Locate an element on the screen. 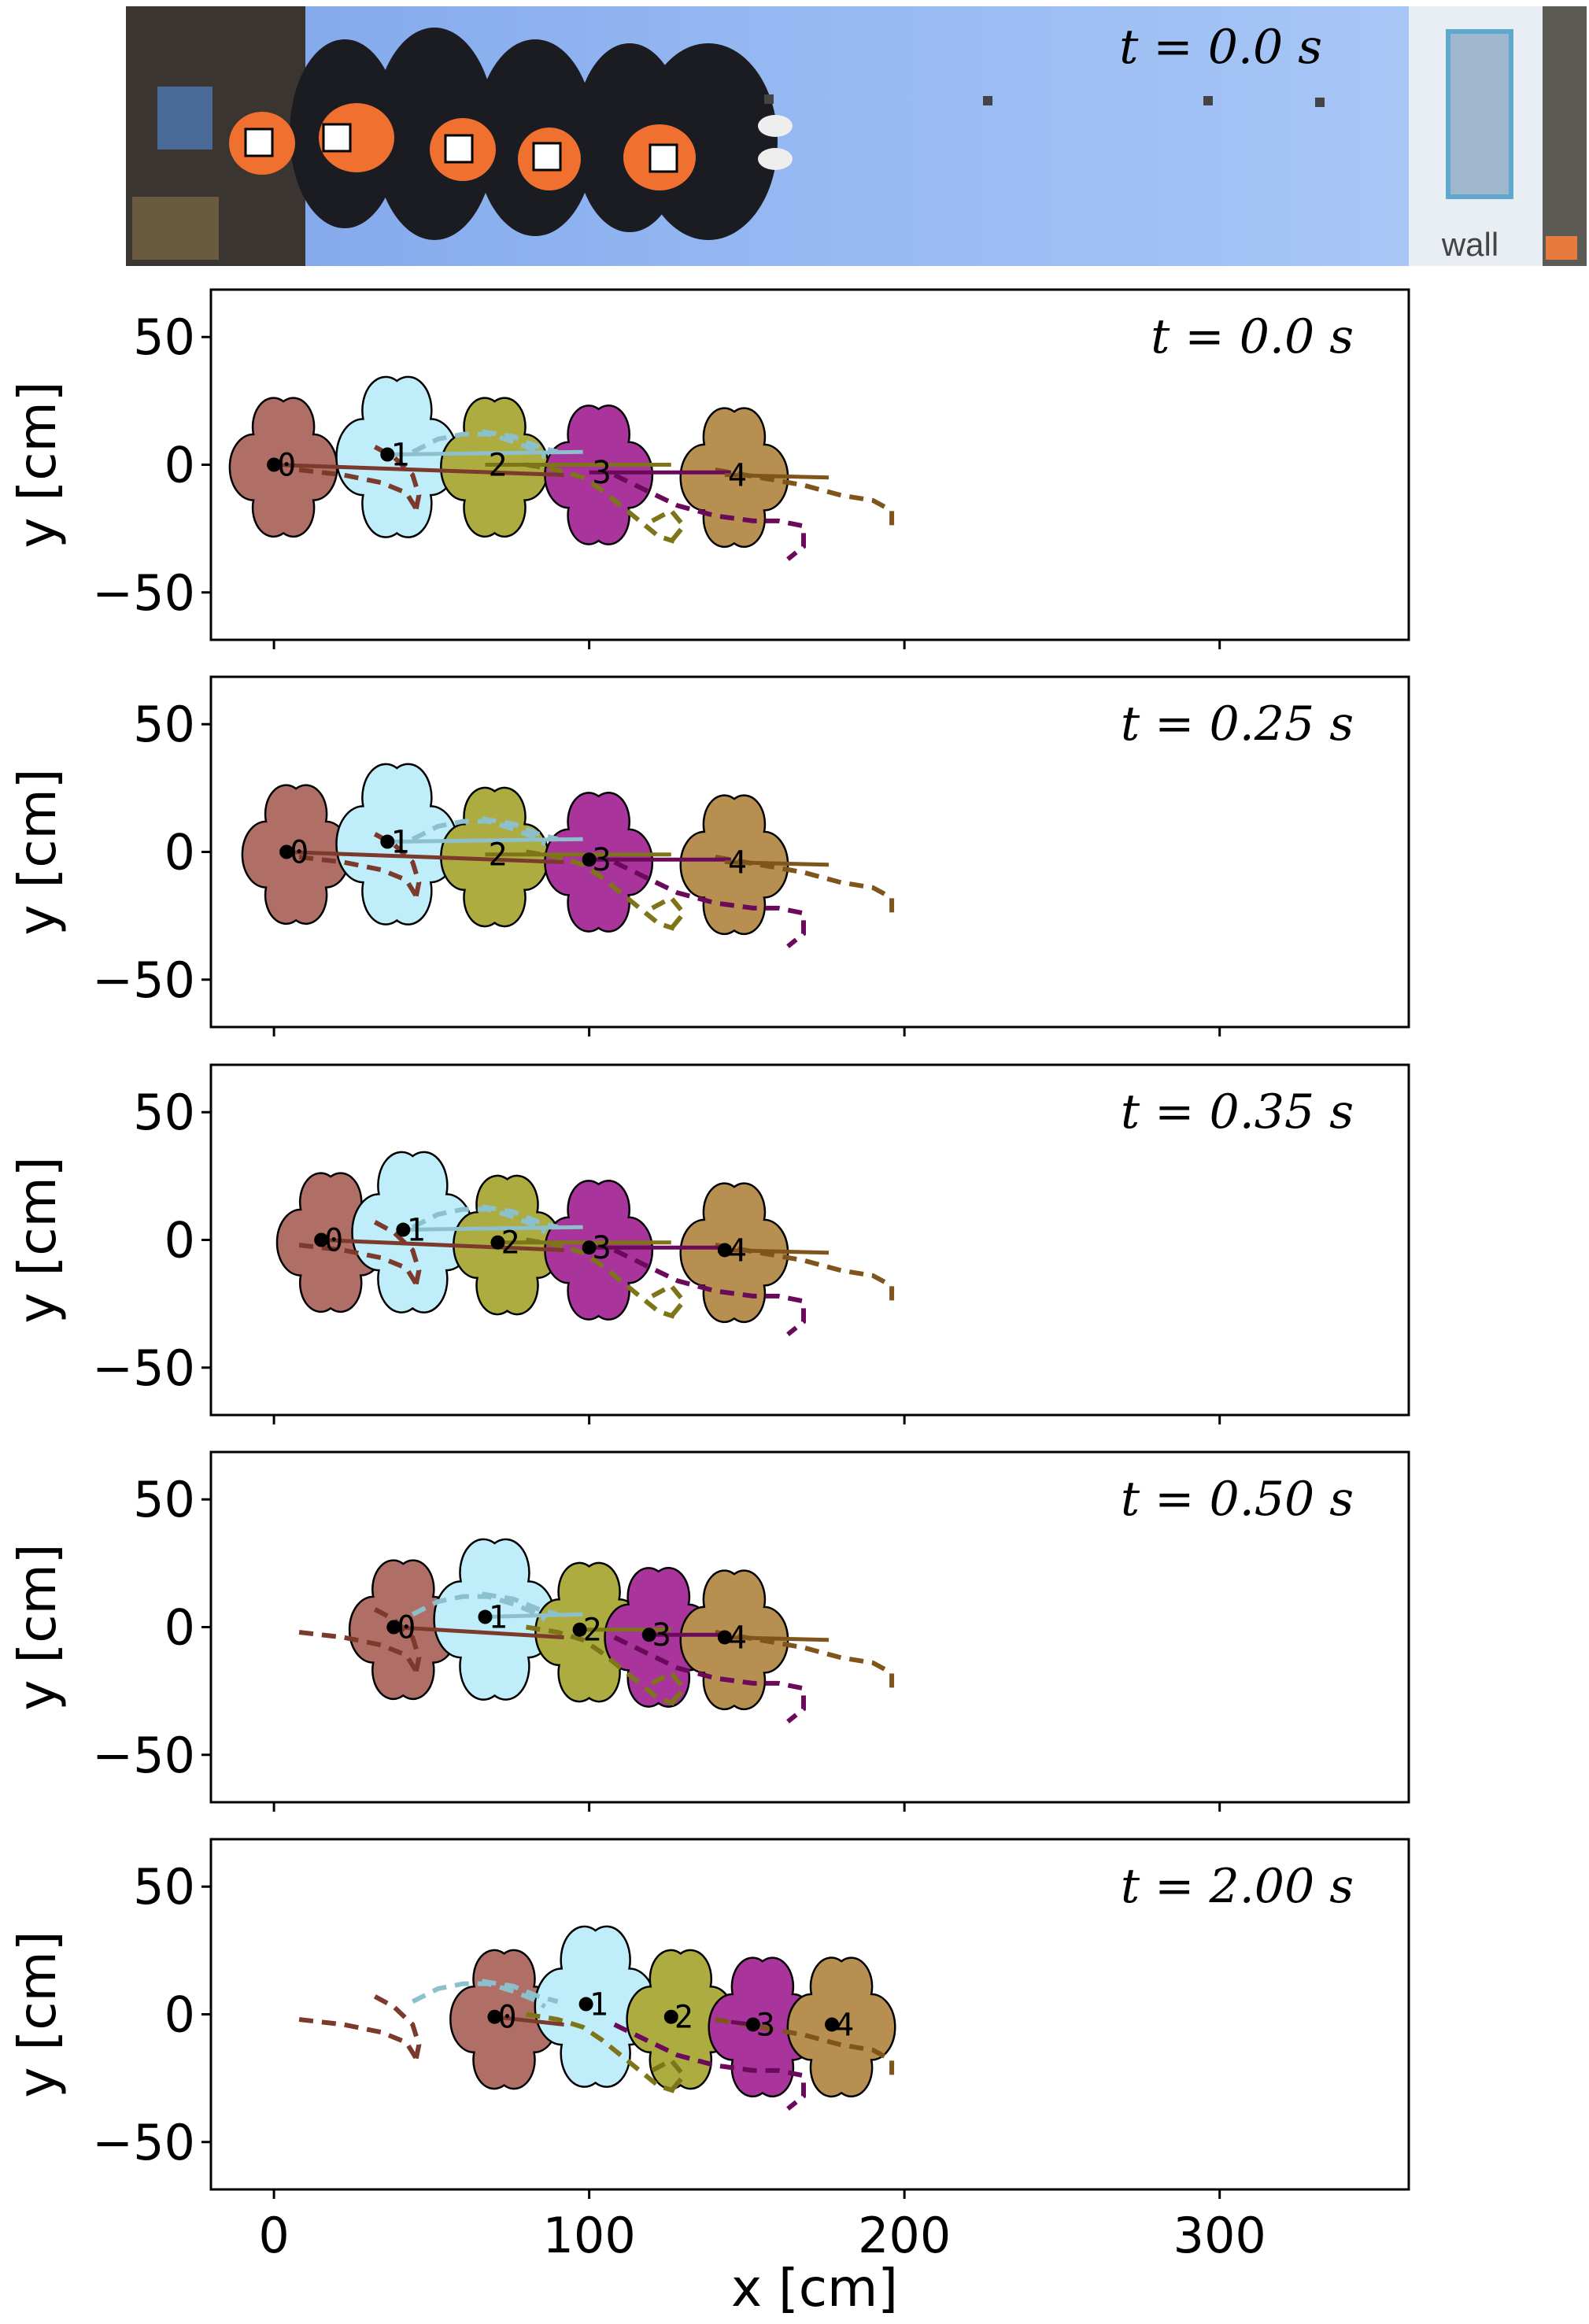 The image size is (1589, 2324). peer-label-3: 3 is located at coordinates (602, 473).